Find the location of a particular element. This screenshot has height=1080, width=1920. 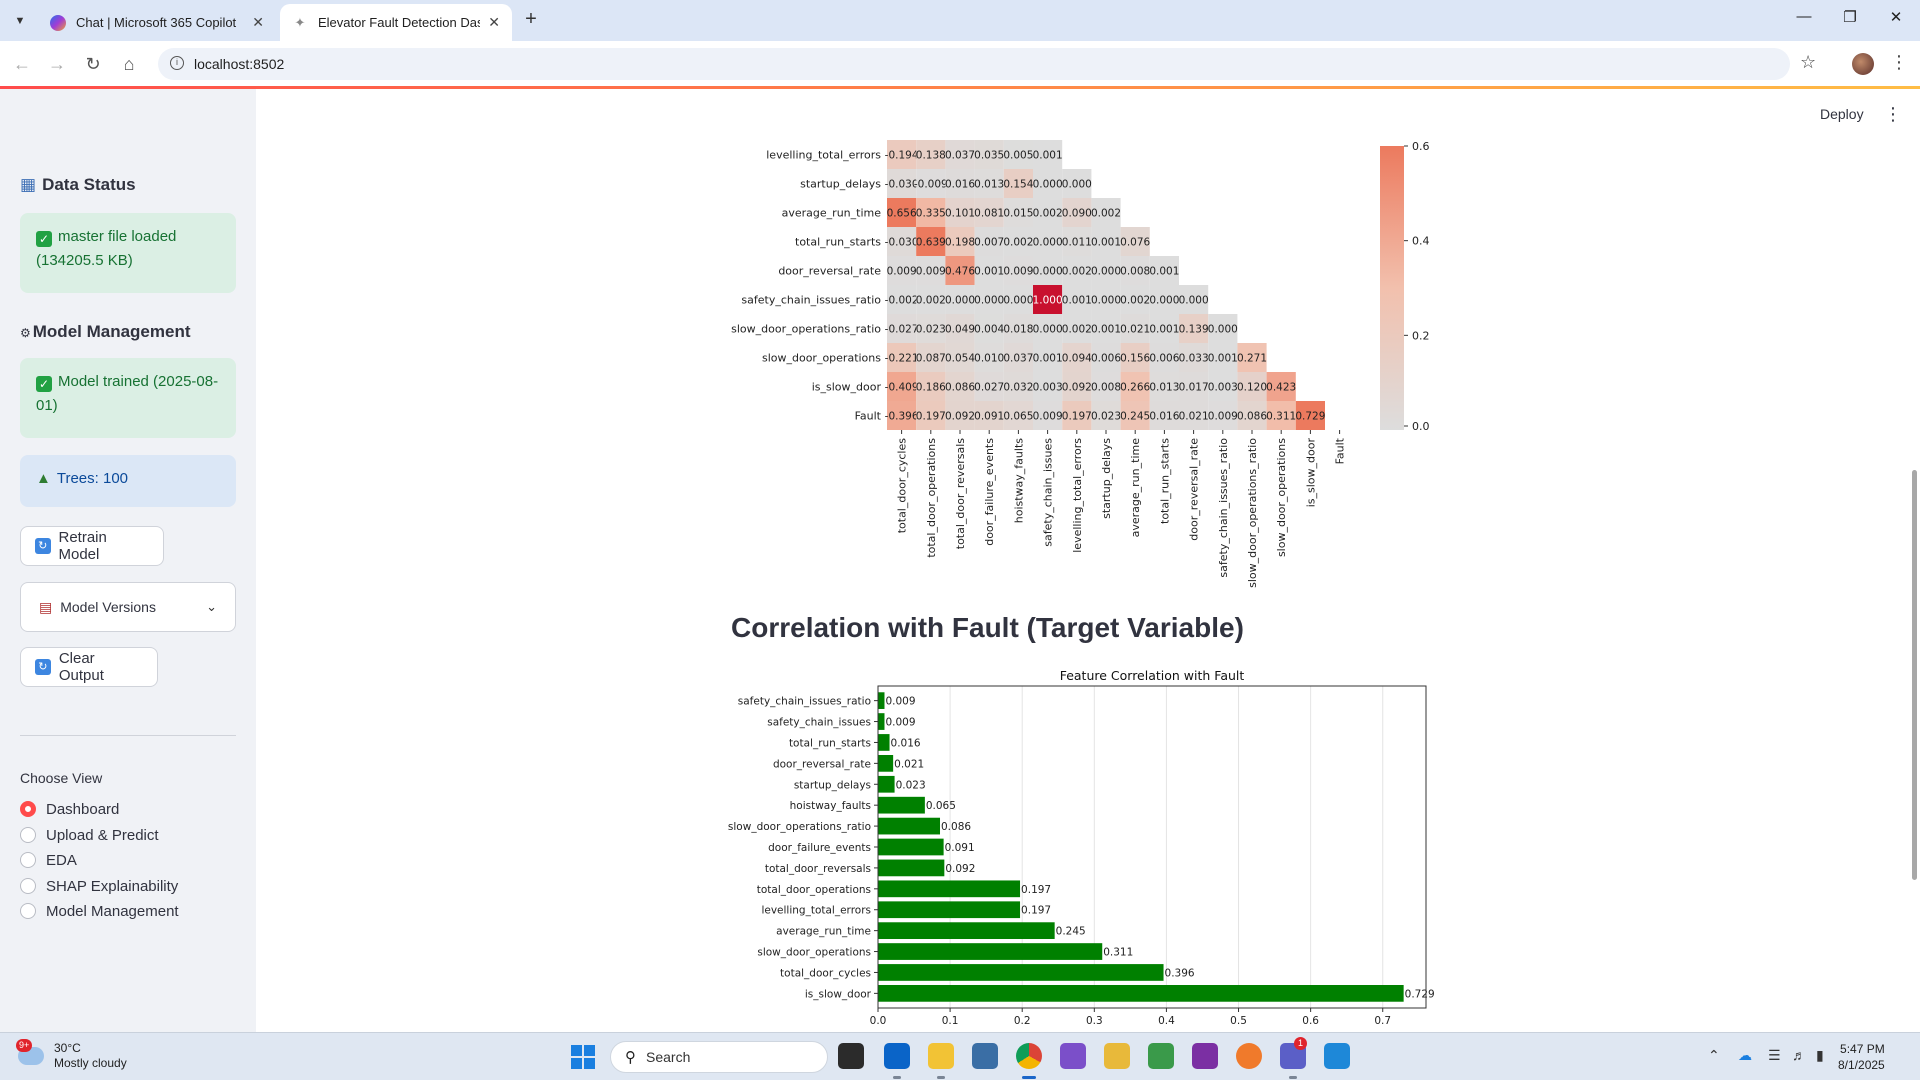

tab-search-icon: ▼ is located at coordinates (20, 21).